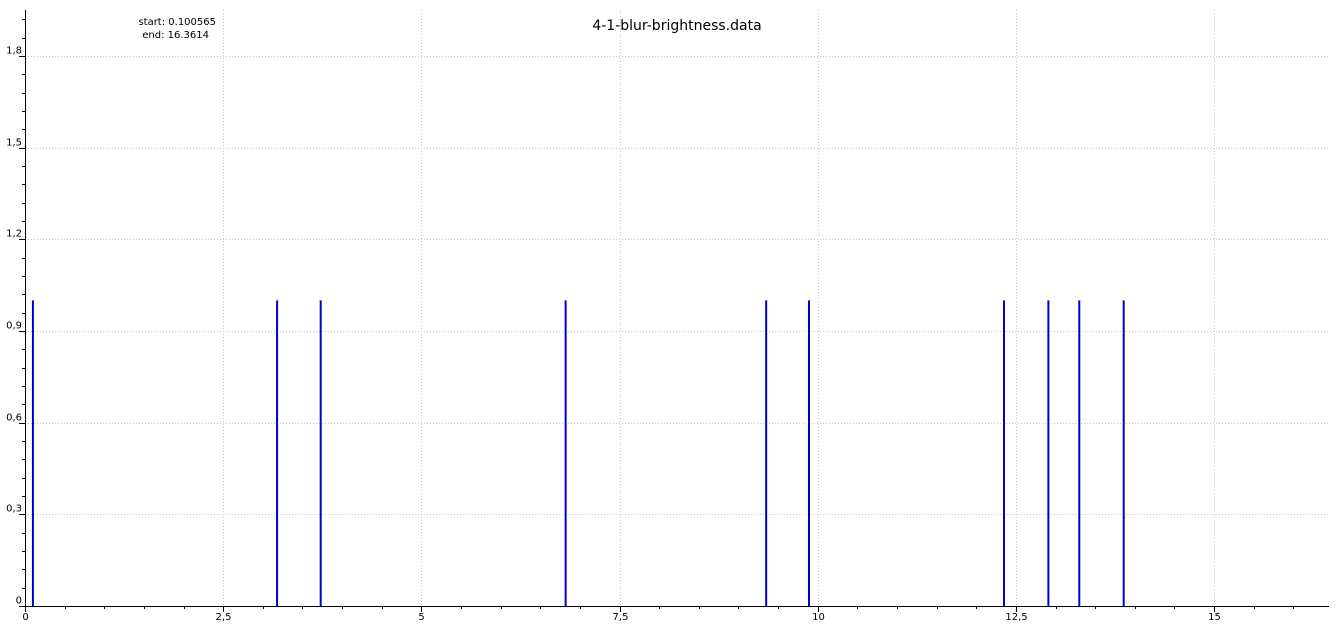  What do you see at coordinates (19, 601) in the screenshot?
I see `y-tick-label: 0` at bounding box center [19, 601].